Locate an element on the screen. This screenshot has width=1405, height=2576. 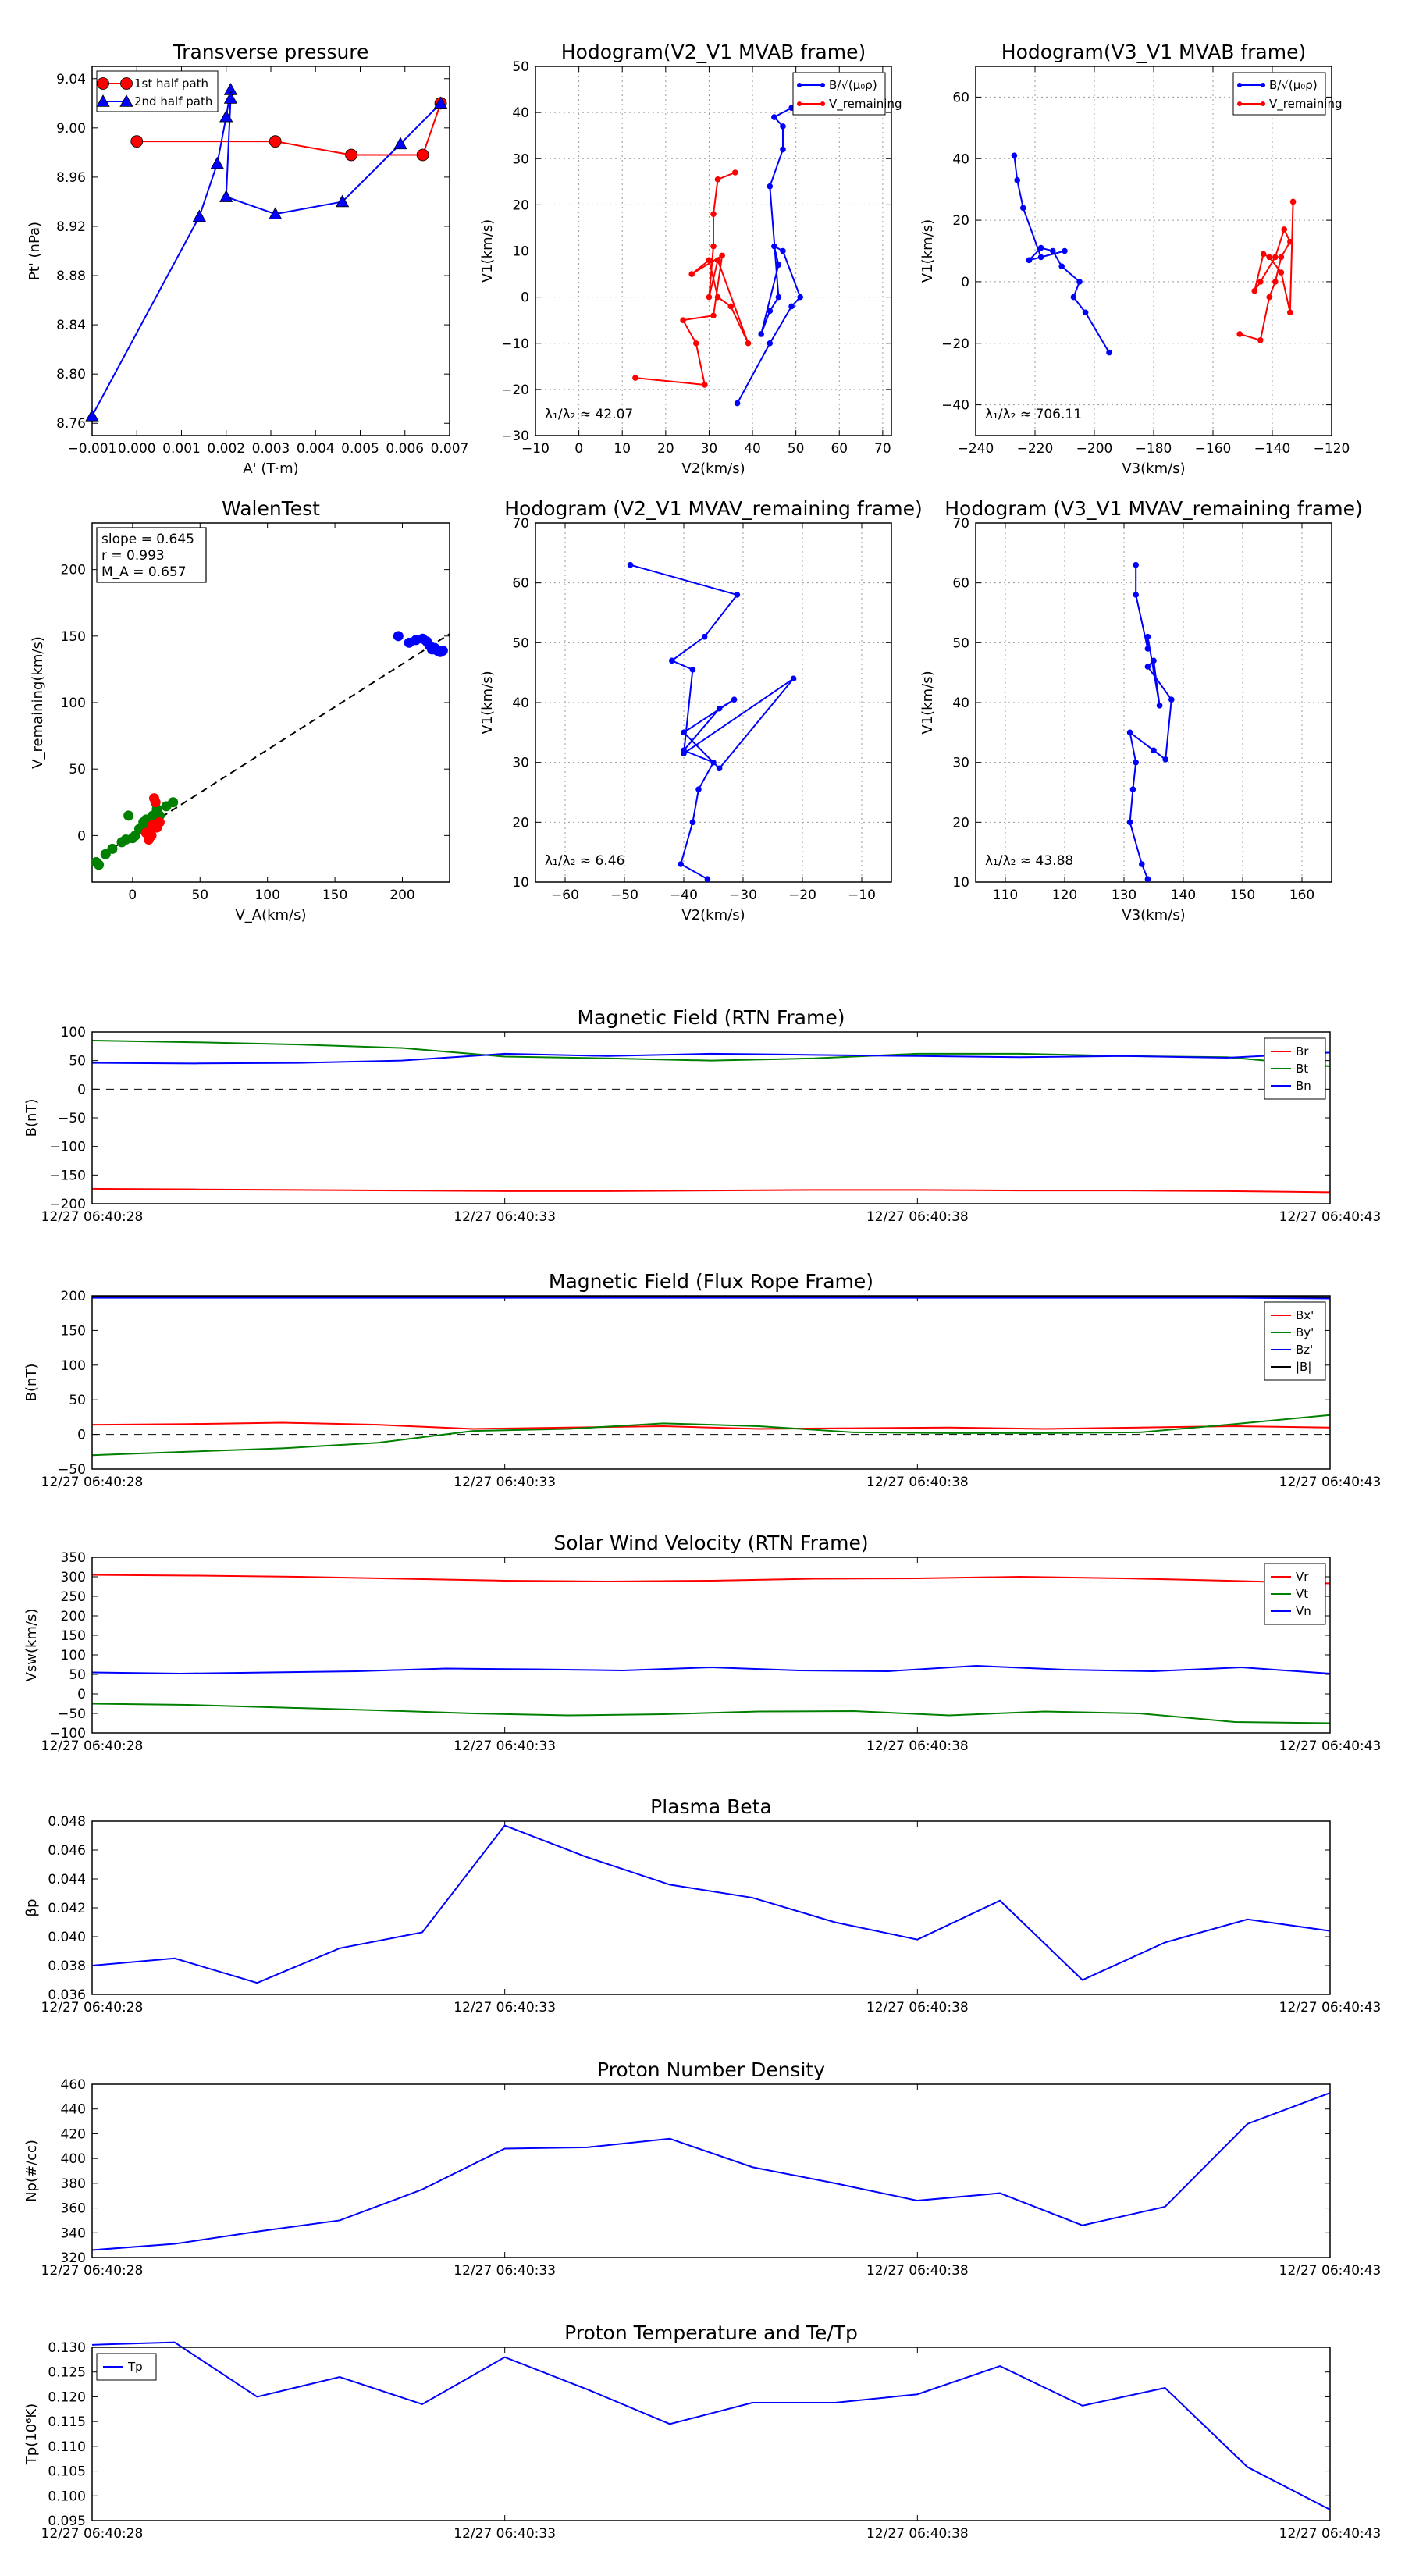
series-line-blue is located at coordinates (1151, 722).